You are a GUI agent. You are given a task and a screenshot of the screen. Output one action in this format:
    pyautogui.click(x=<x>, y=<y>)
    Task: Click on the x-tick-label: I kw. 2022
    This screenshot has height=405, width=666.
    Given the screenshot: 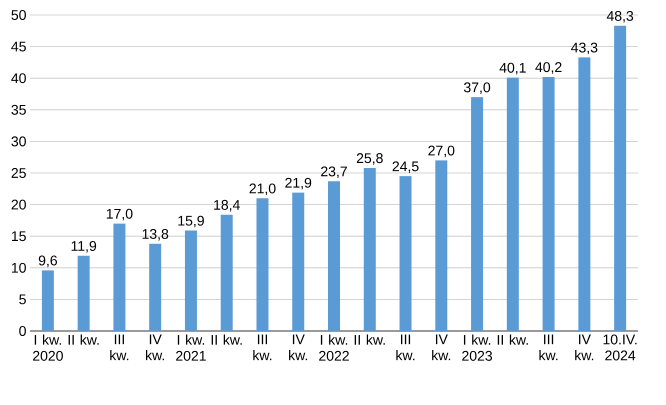 What is the action you would take?
    pyautogui.click(x=334, y=347)
    